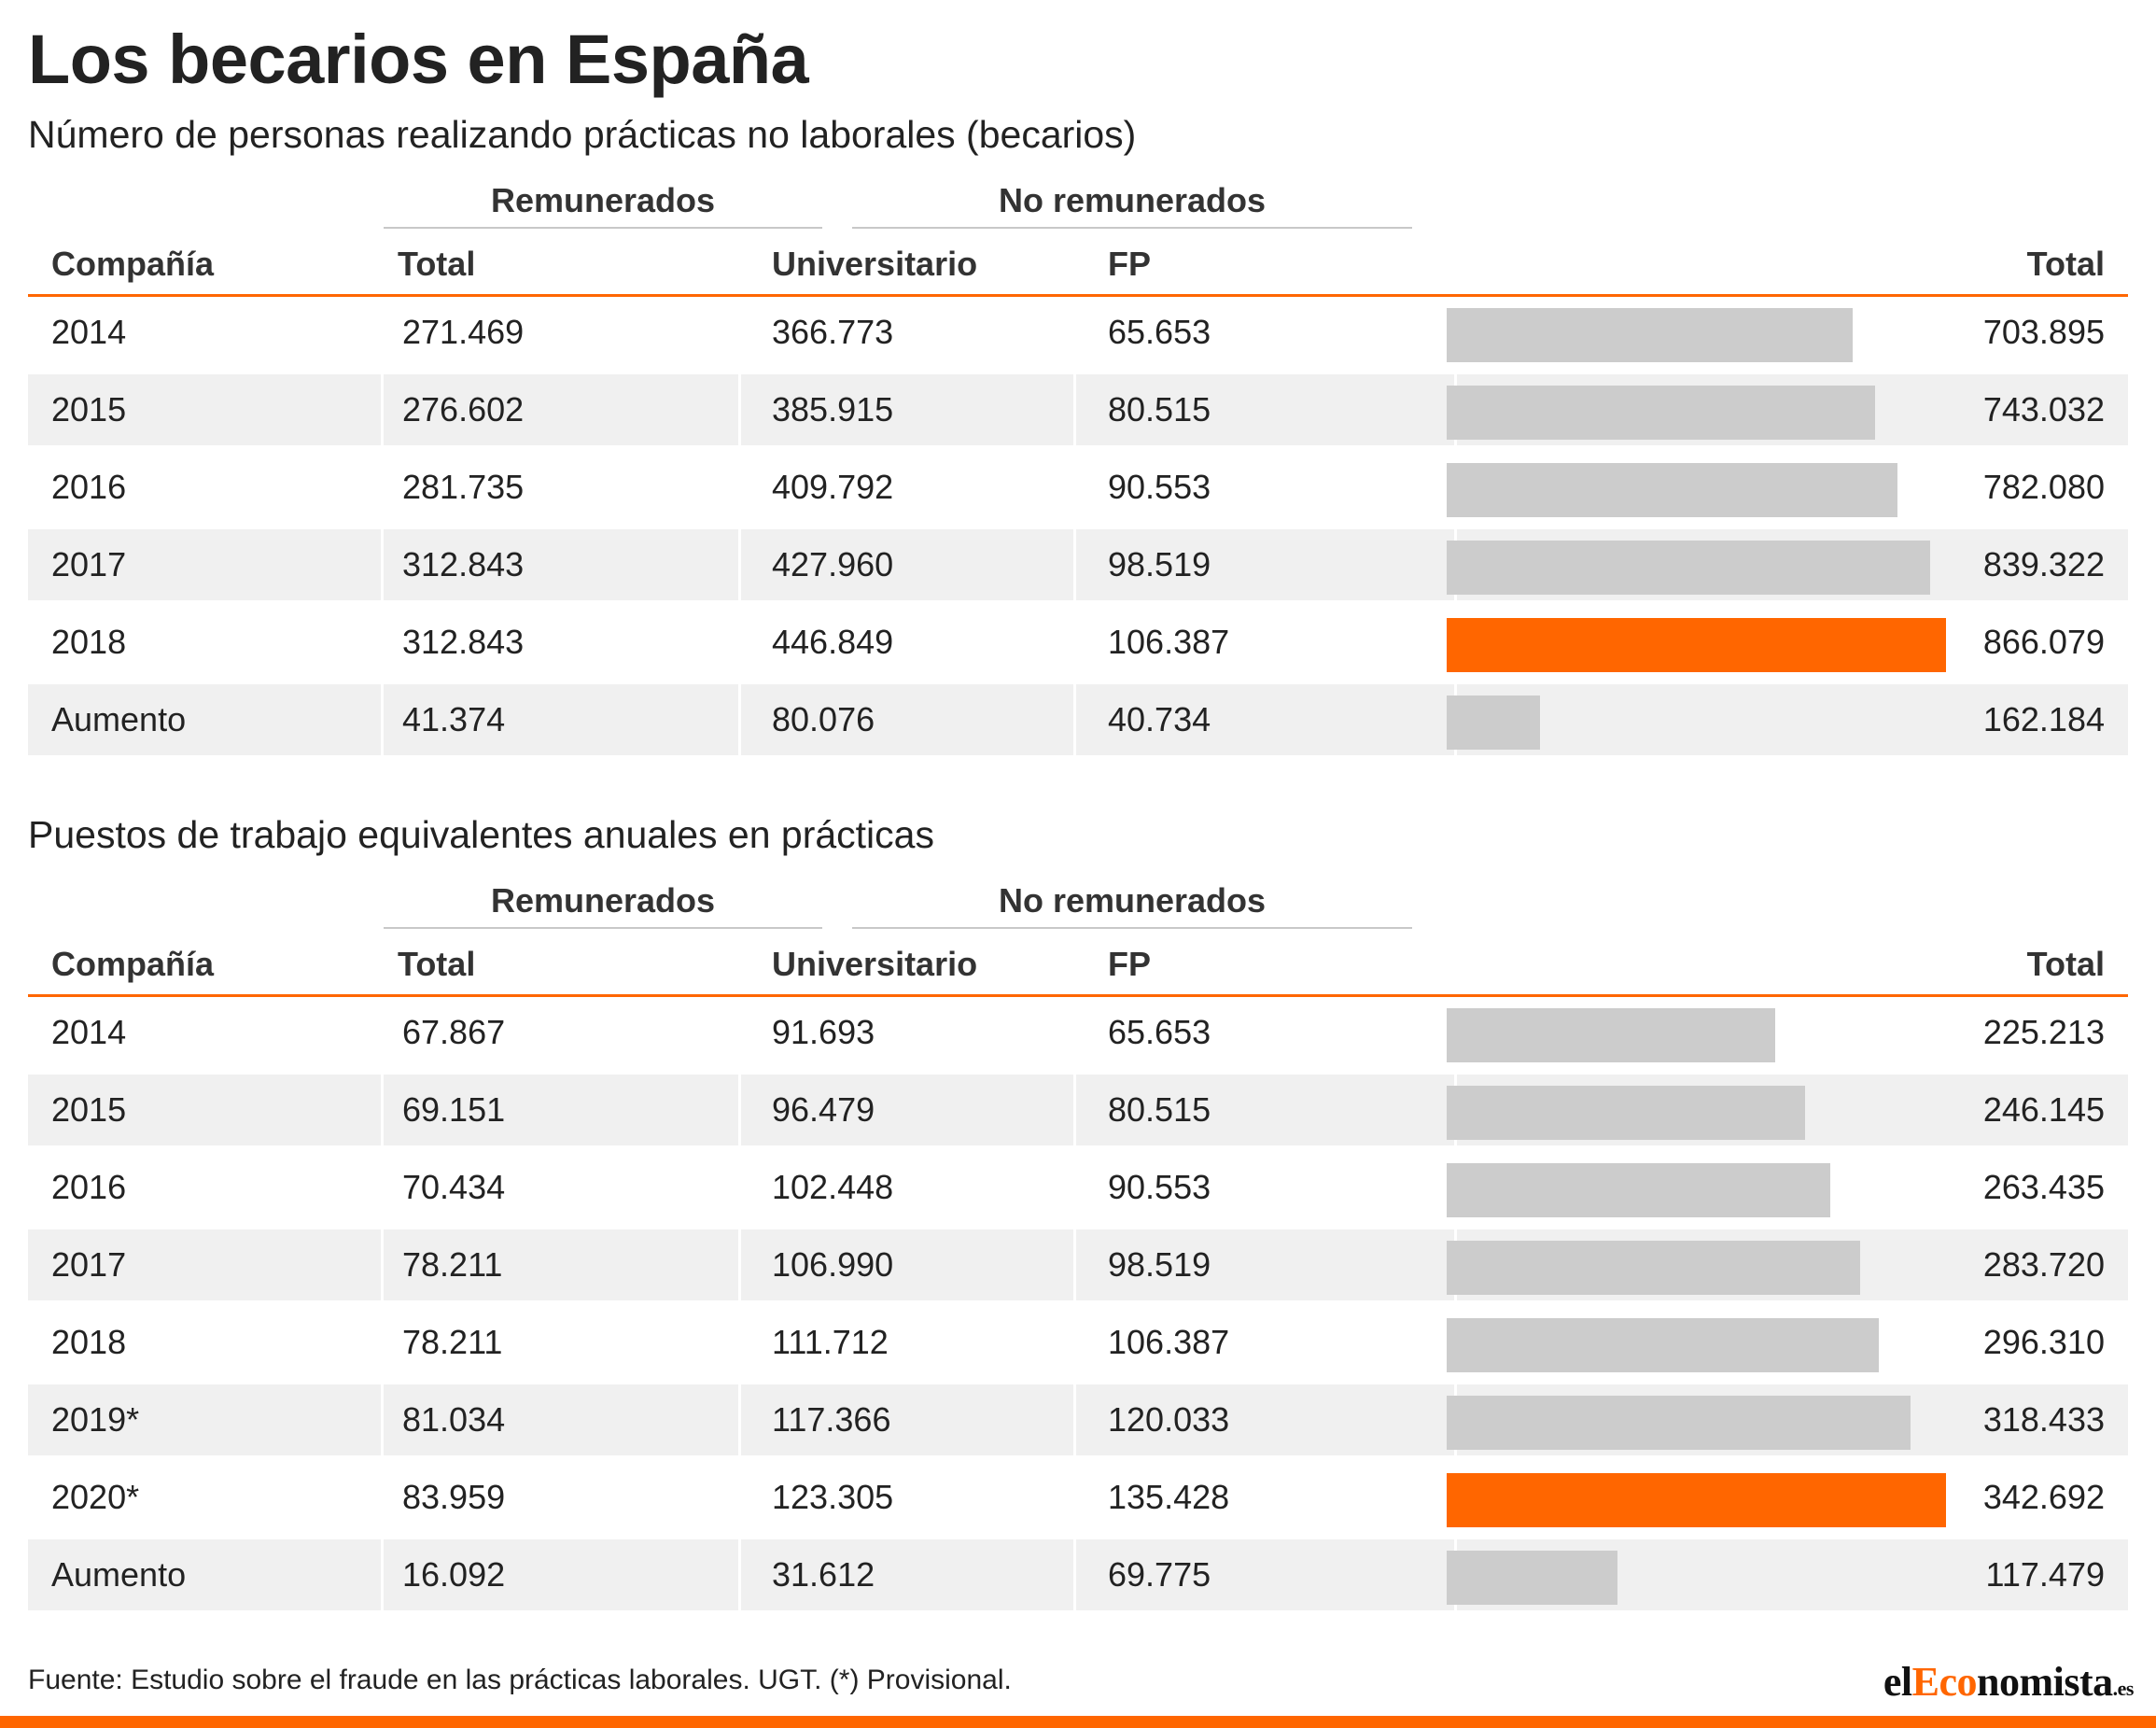 Image resolution: width=2156 pixels, height=1728 pixels. I want to click on table-row: 2016 70.434 102.448 90.553 263.435, so click(1078, 1187).